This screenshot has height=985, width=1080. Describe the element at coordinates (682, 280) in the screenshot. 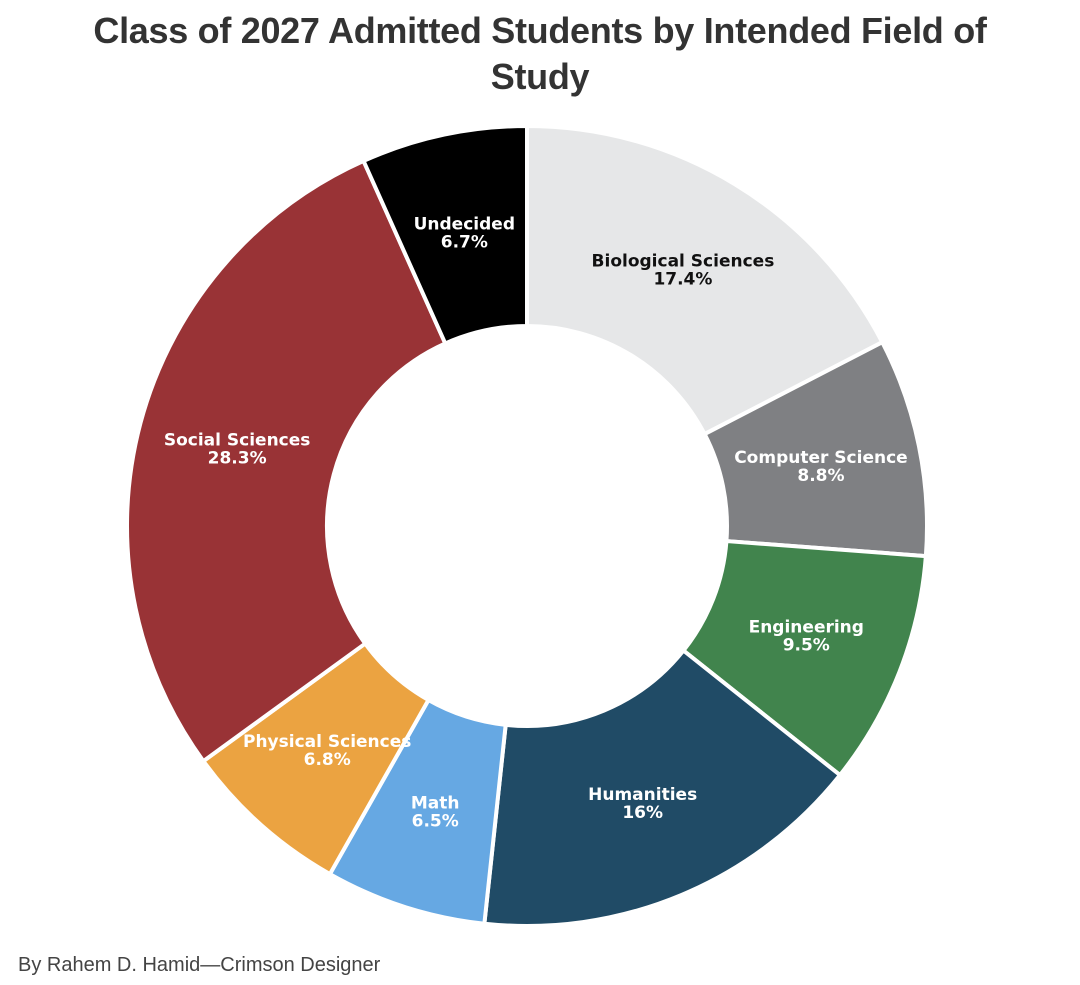

I see `slice-value-biological-sciences: 17.4%` at that location.